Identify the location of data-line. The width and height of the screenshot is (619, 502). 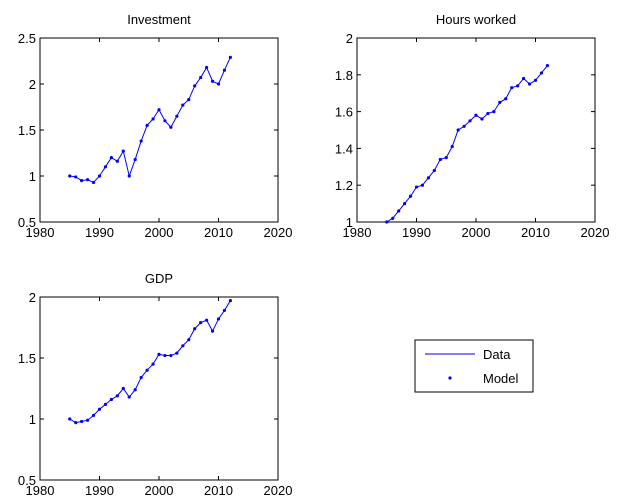
(150, 362).